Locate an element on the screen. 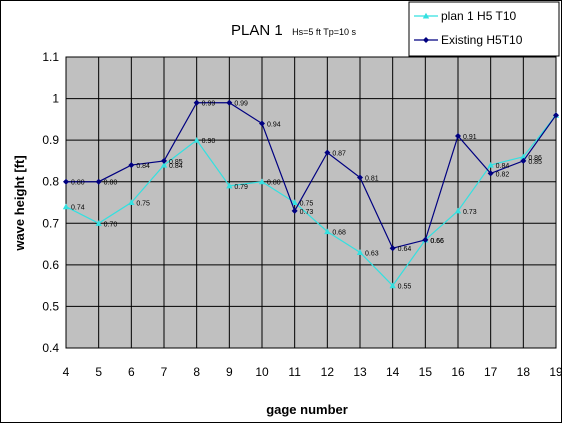 Image resolution: width=562 pixels, height=423 pixels. data-label: 0.66 is located at coordinates (437, 241).